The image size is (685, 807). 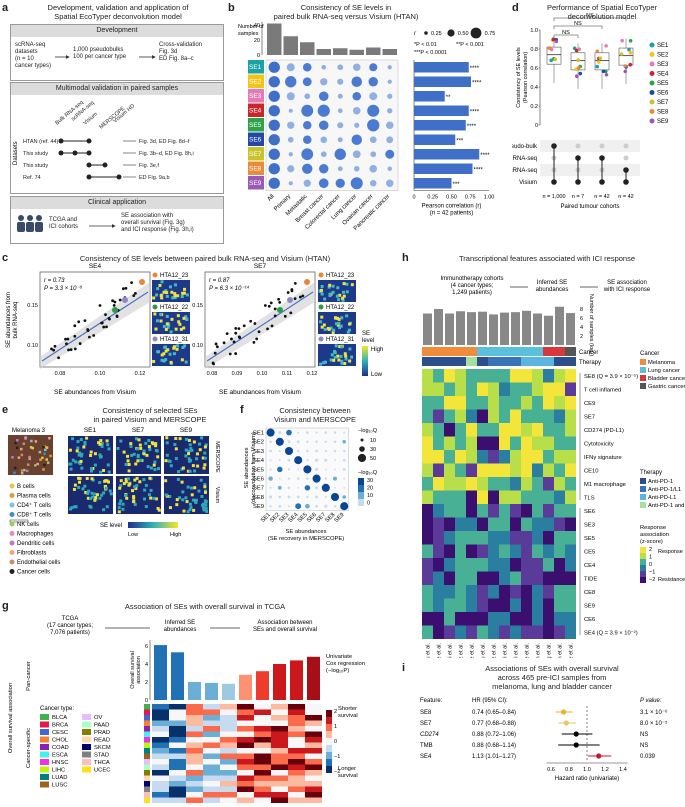 What do you see at coordinates (604, 431) in the screenshot?
I see `feature-label: CD274 (PD-L1)` at bounding box center [604, 431].